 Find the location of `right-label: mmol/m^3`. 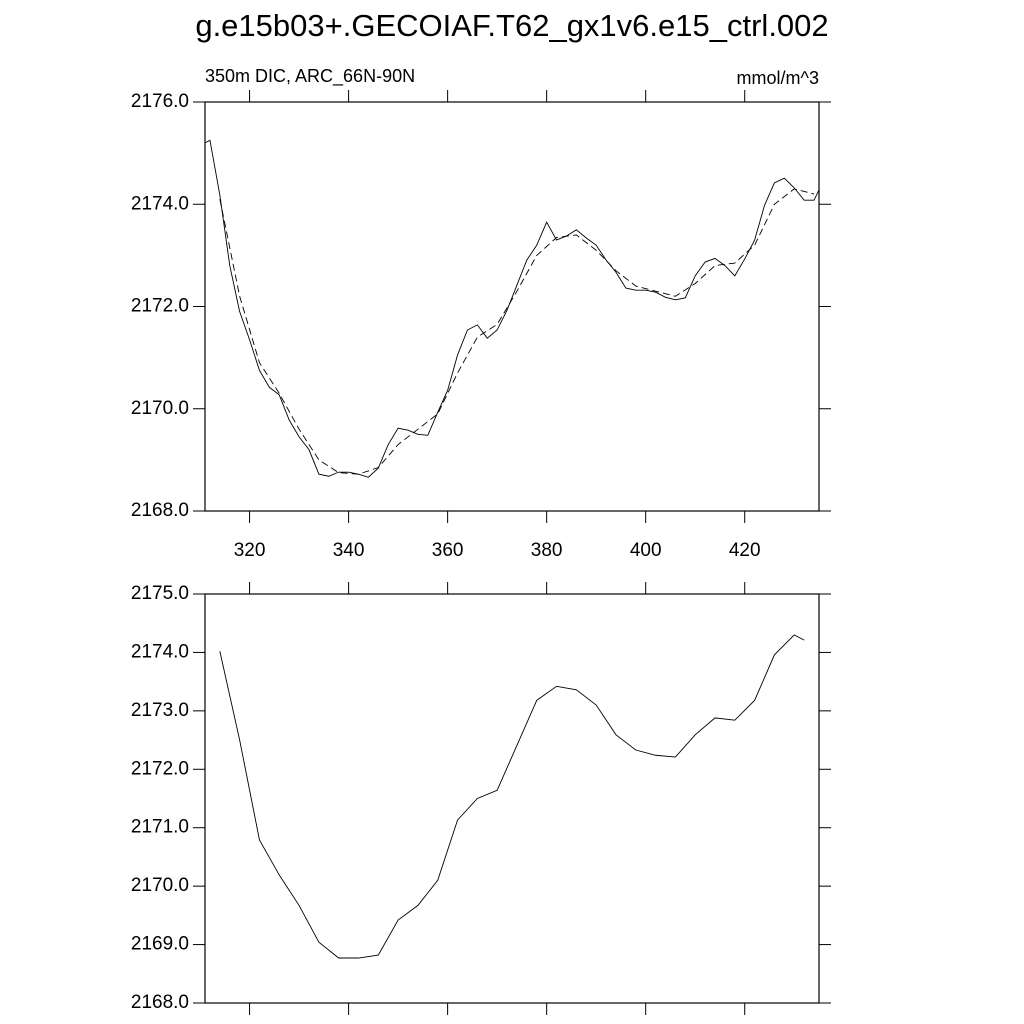

right-label: mmol/m^3 is located at coordinates (778, 78).